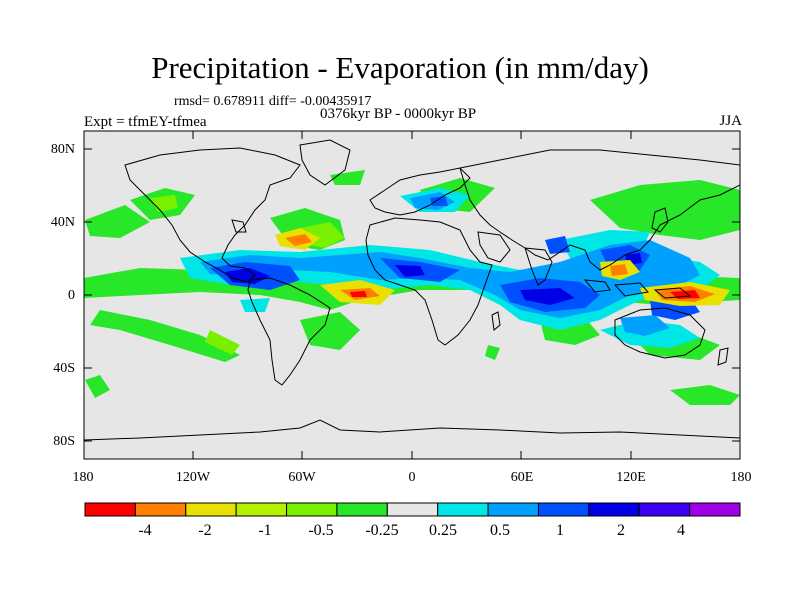 This screenshot has height=600, width=800. Describe the element at coordinates (193, 477) in the screenshot. I see `lon-label-120w: 120W` at that location.